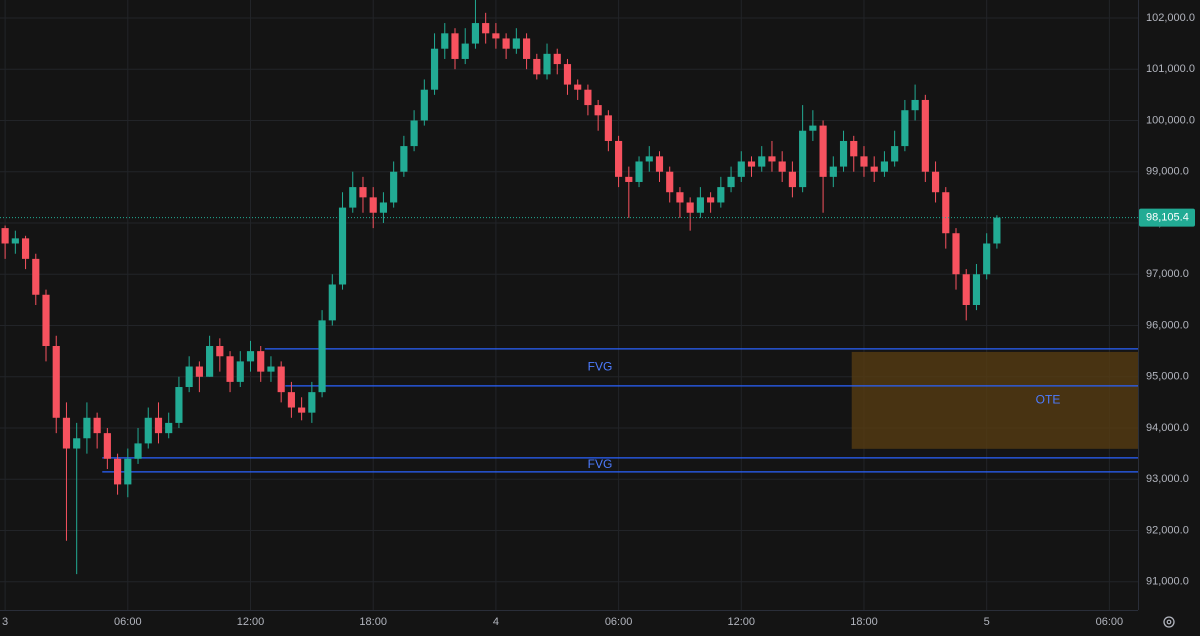 This screenshot has height=636, width=1200. I want to click on x-tick-label: 06:00, so click(128, 622).